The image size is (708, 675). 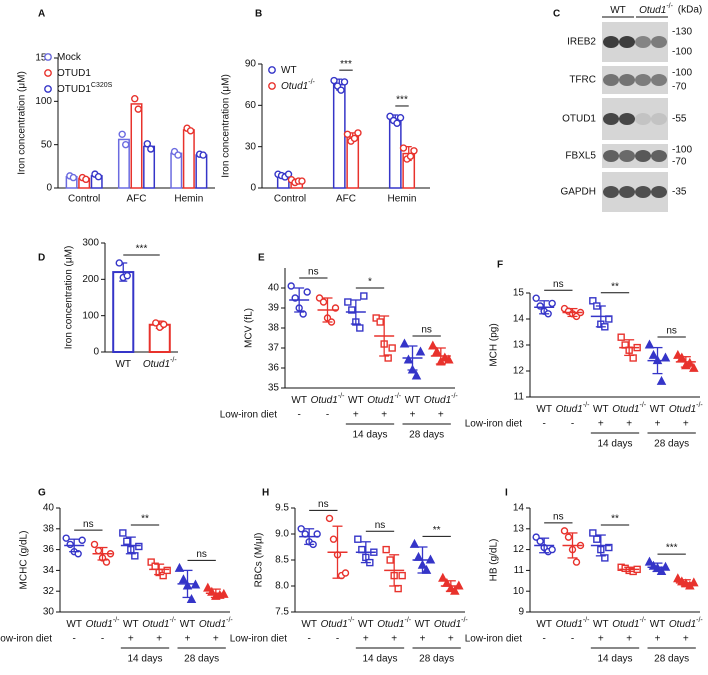 I want to click on panel-letter: F, so click(x=500, y=265).